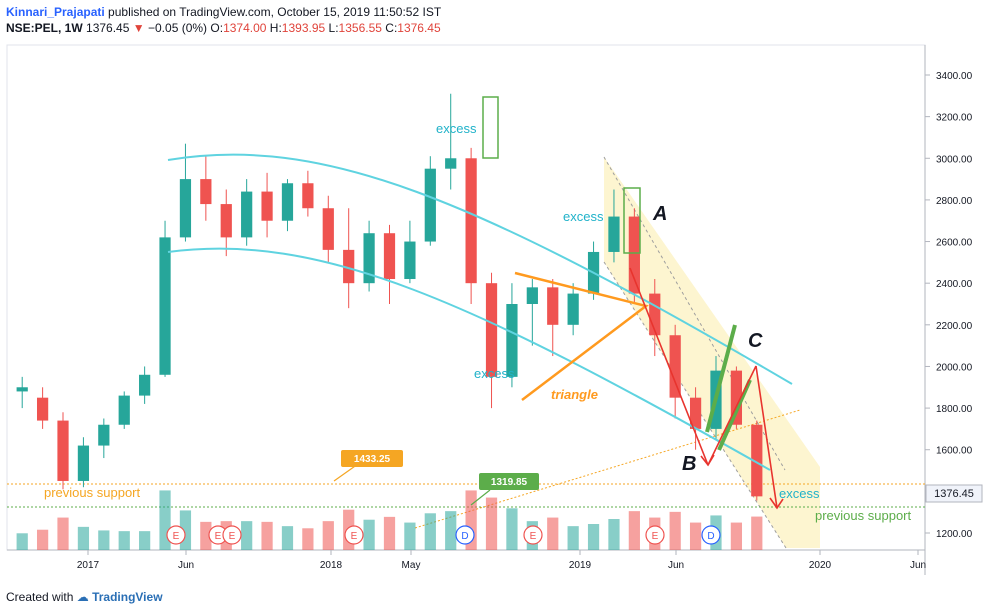  Describe the element at coordinates (954, 243) in the screenshot. I see `price-tick-label: 2600.00` at that location.